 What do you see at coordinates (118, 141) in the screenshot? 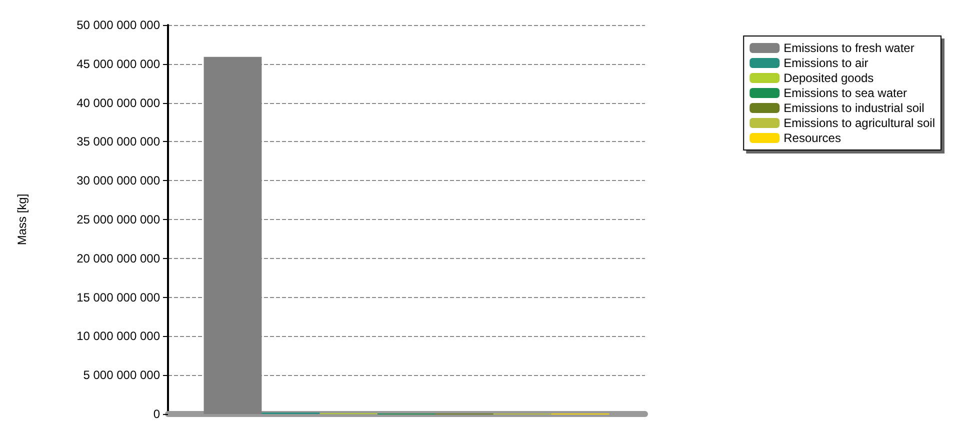
I see `y-tick-label: 35 000 000 000` at bounding box center [118, 141].